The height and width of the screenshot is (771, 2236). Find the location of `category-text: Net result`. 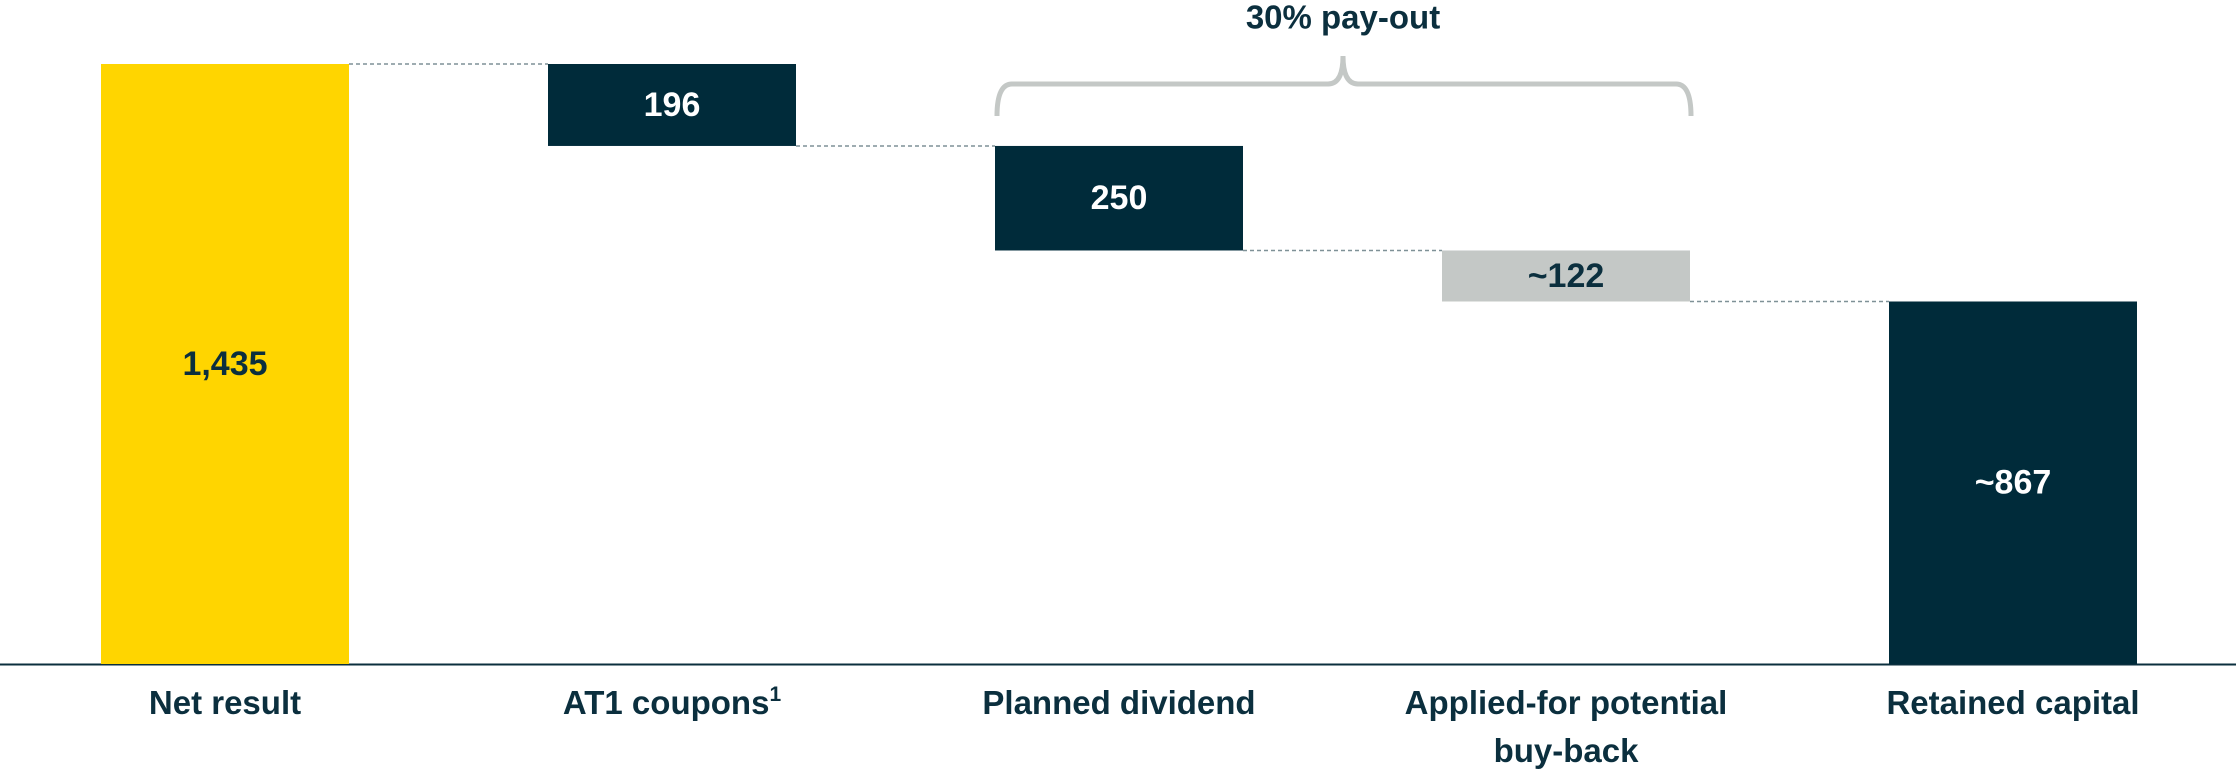

category-text: Net result is located at coordinates (225, 702).